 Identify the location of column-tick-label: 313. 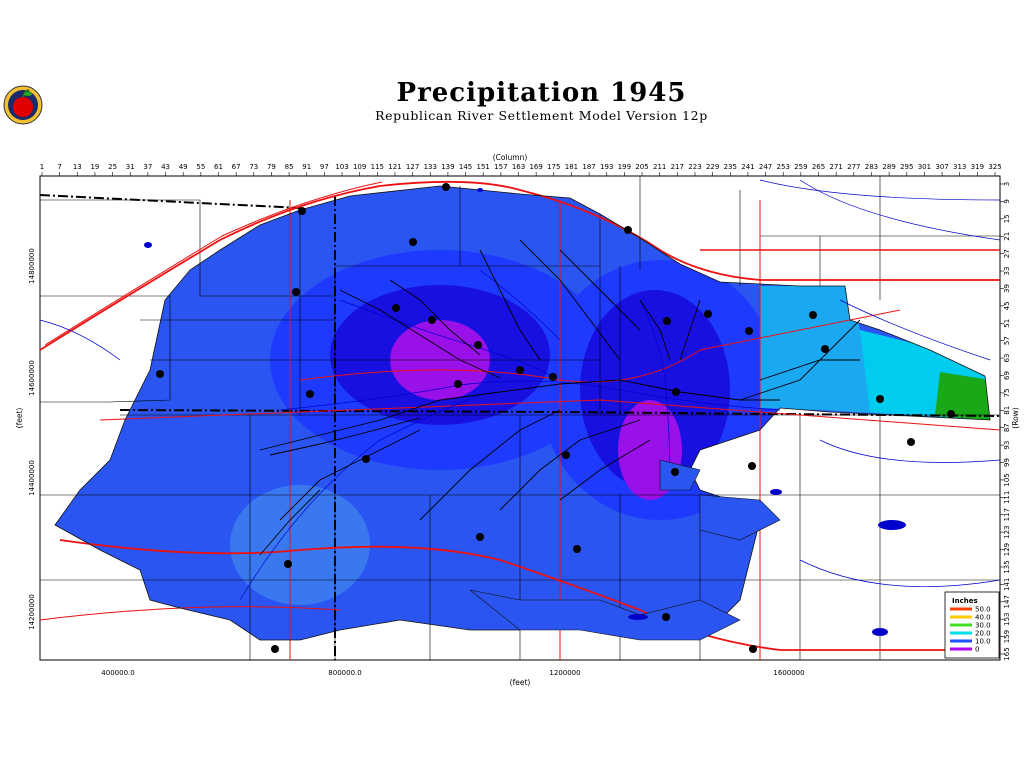
(959, 167).